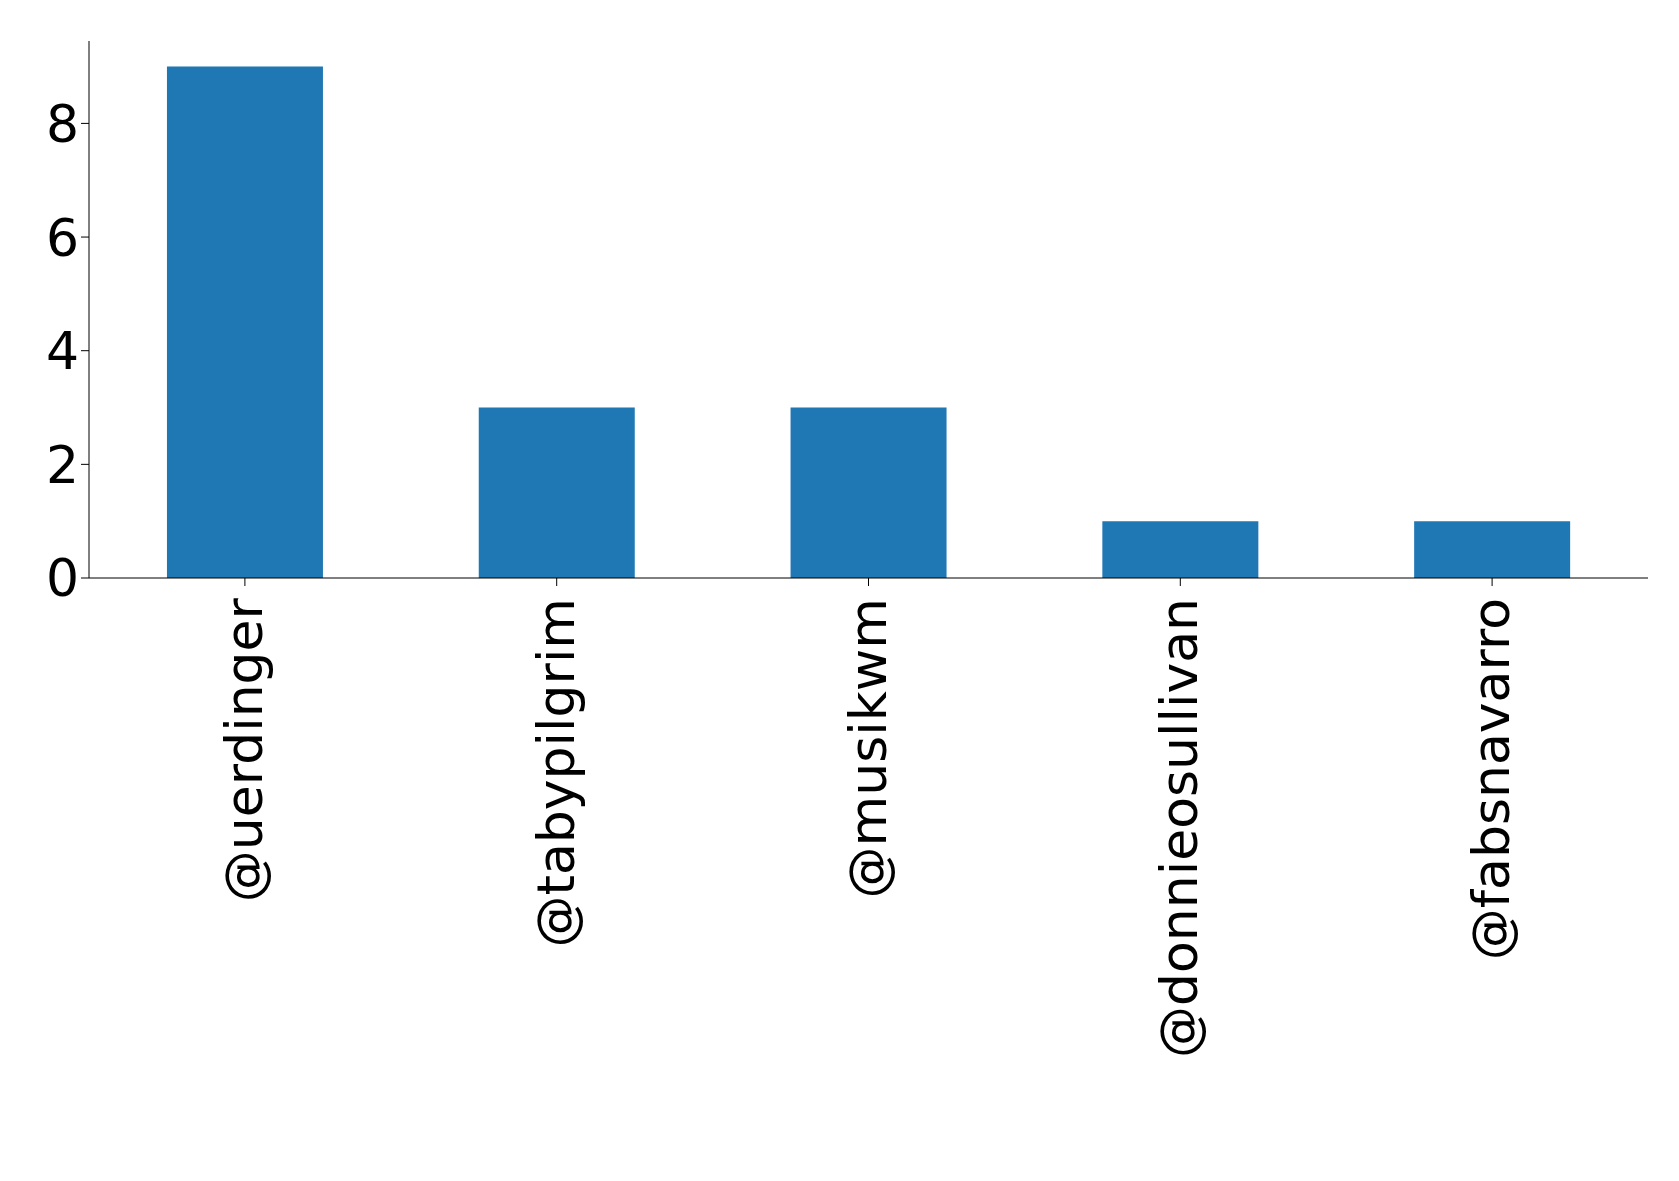  What do you see at coordinates (1179, 828) in the screenshot?
I see `x-tick-label: @donnieosullivan` at bounding box center [1179, 828].